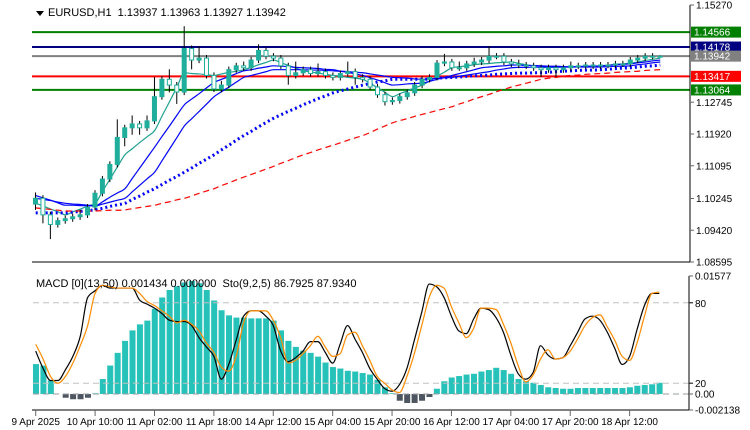 Image resolution: width=750 pixels, height=430 pixels. I want to click on y-tick-label: 1.09420, so click(714, 231).